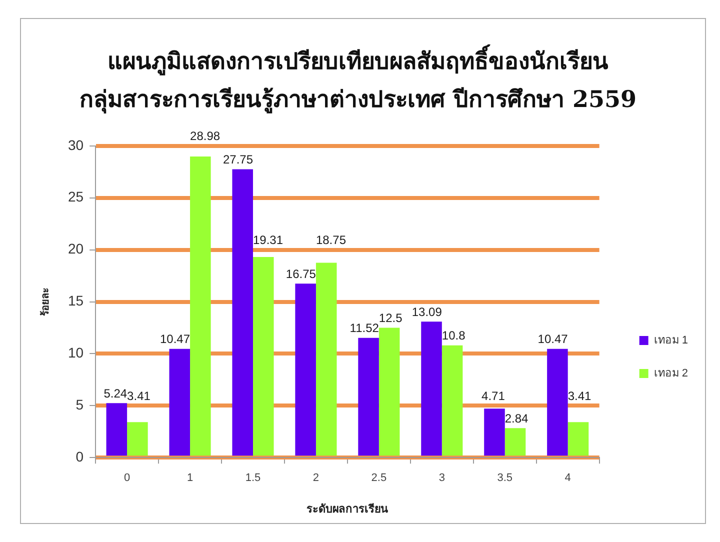  I want to click on x-tick-label: 1, so click(190, 478).